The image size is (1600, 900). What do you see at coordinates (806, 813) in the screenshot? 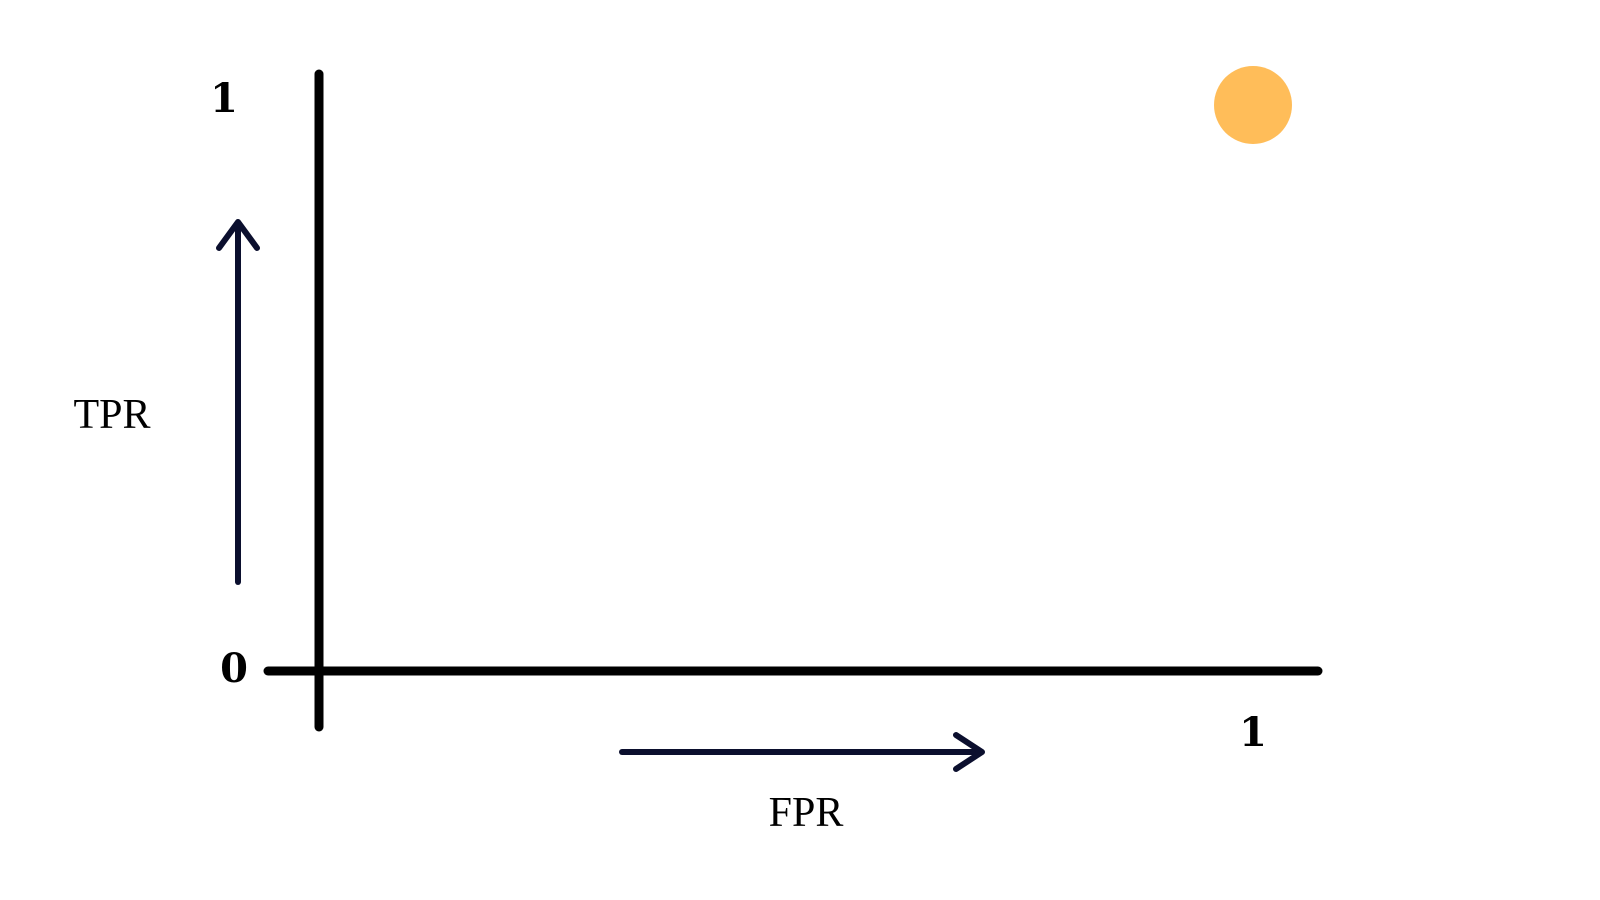
I see `x-axis-title: FPR` at bounding box center [806, 813].